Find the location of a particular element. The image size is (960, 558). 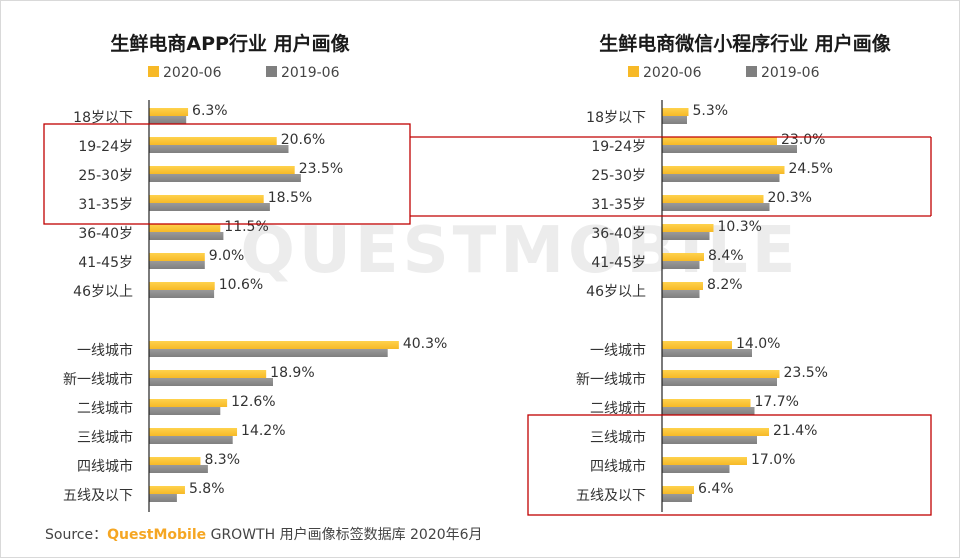

value-label: 24.5% is located at coordinates (811, 169).